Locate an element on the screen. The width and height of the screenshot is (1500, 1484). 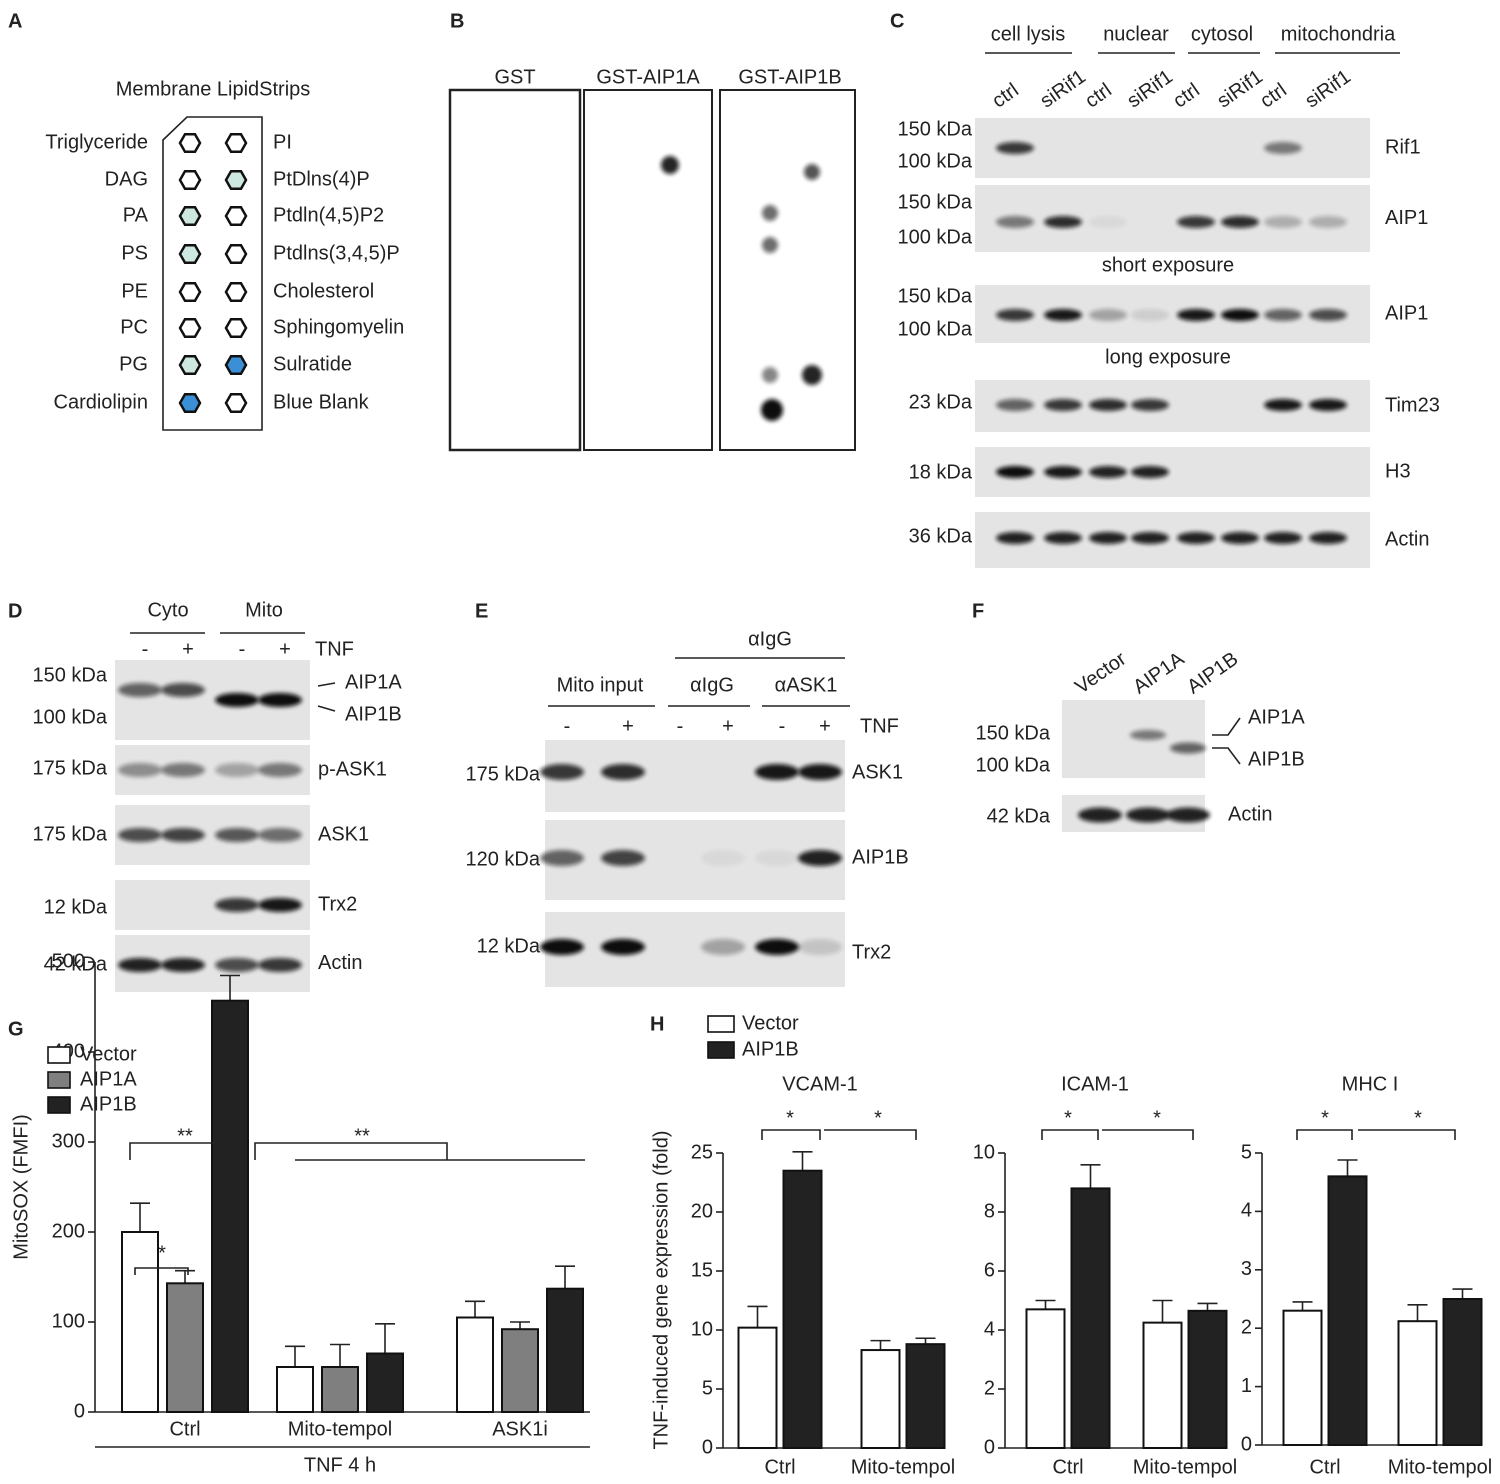
y-tick-label: 20 is located at coordinates (702, 1211).